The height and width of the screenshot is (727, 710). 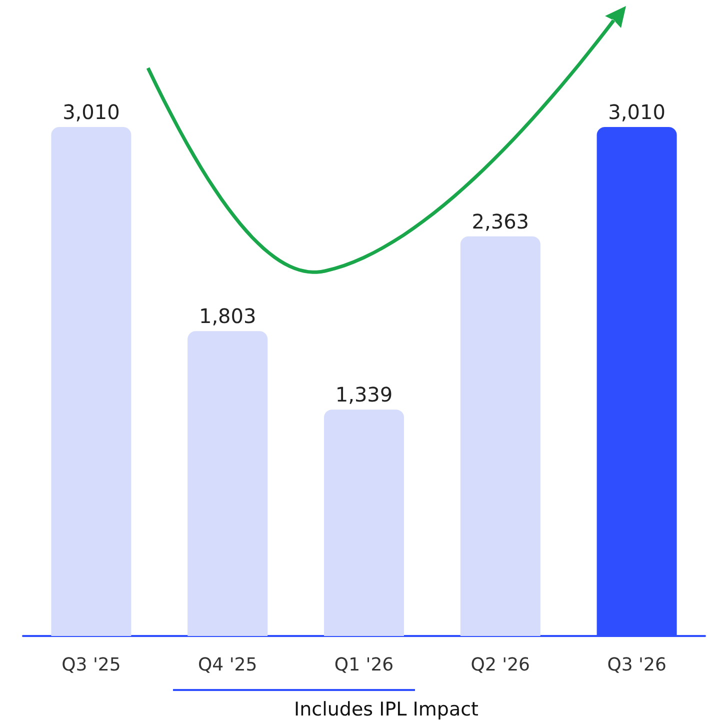 What do you see at coordinates (500, 665) in the screenshot?
I see `x-tick-label: Q2 '26` at bounding box center [500, 665].